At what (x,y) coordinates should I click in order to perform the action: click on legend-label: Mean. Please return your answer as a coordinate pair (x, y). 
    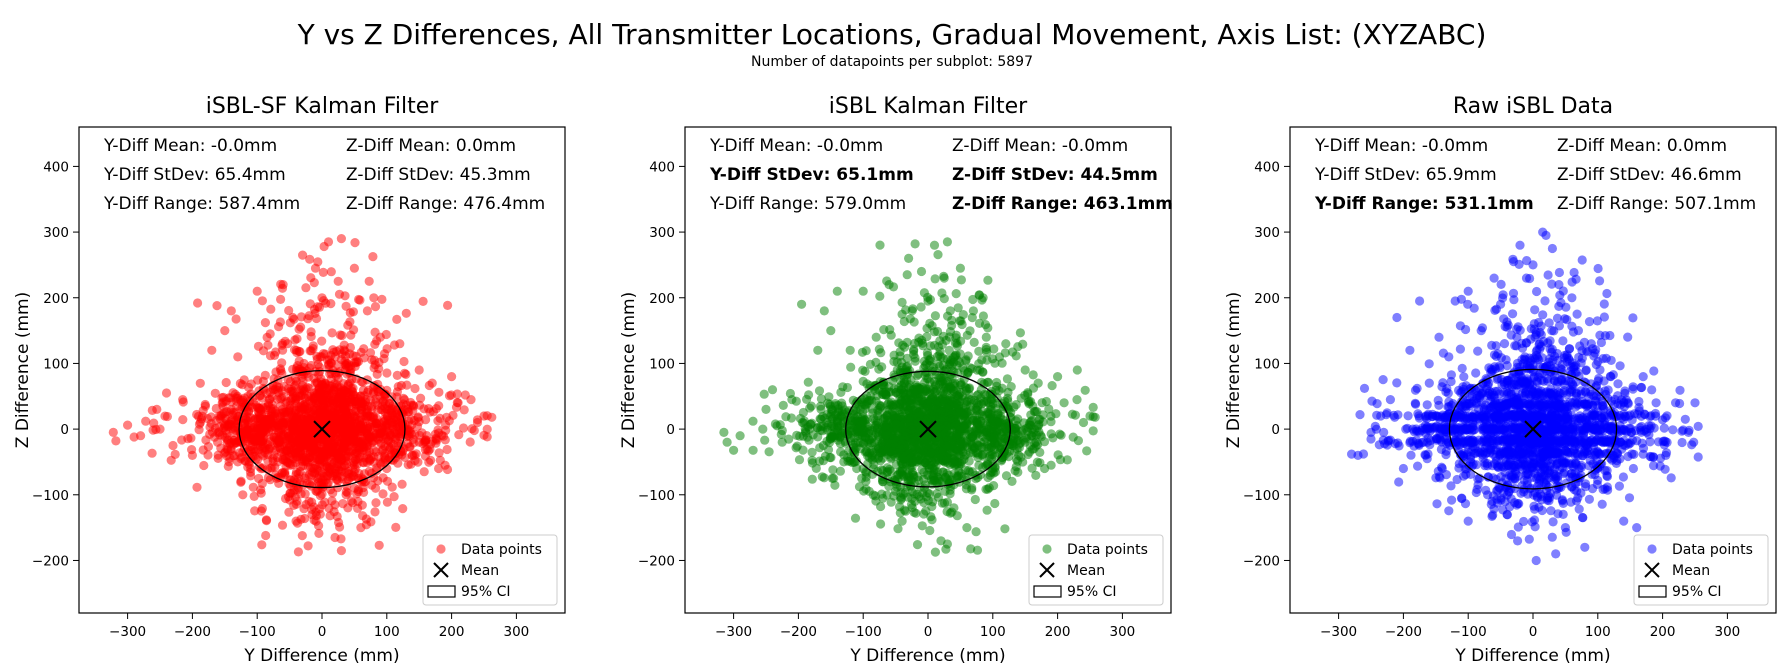
    Looking at the image, I should click on (1086, 571).